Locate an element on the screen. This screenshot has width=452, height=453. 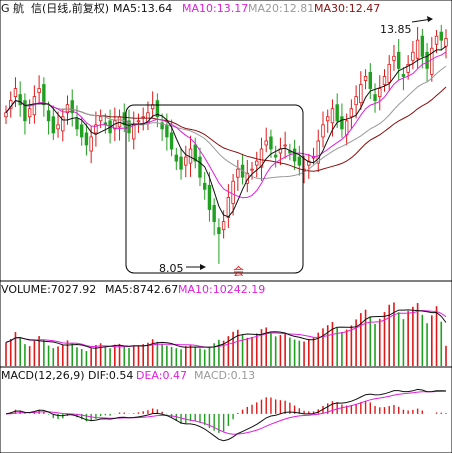
high-price-arrowhead is located at coordinates (430, 19).